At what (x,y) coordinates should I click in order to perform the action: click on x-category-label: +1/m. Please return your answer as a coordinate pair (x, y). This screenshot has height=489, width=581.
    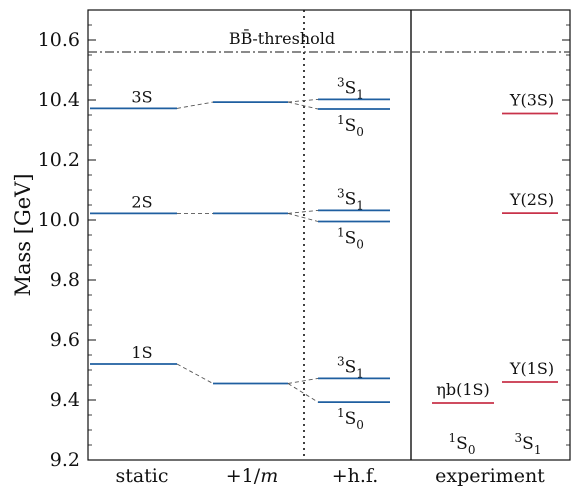
    Looking at the image, I should click on (252, 476).